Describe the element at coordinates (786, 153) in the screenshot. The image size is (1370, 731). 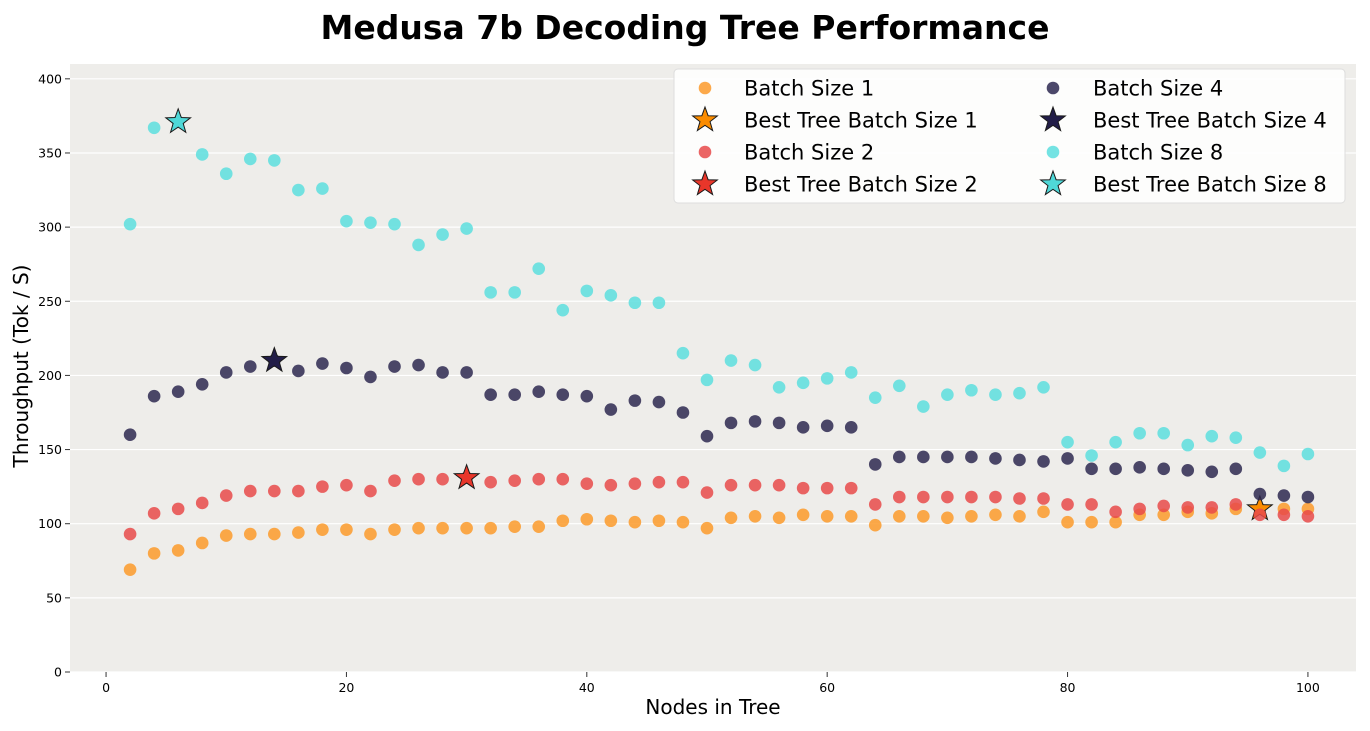
I see `legend-entry: Batch Size 2` at that location.